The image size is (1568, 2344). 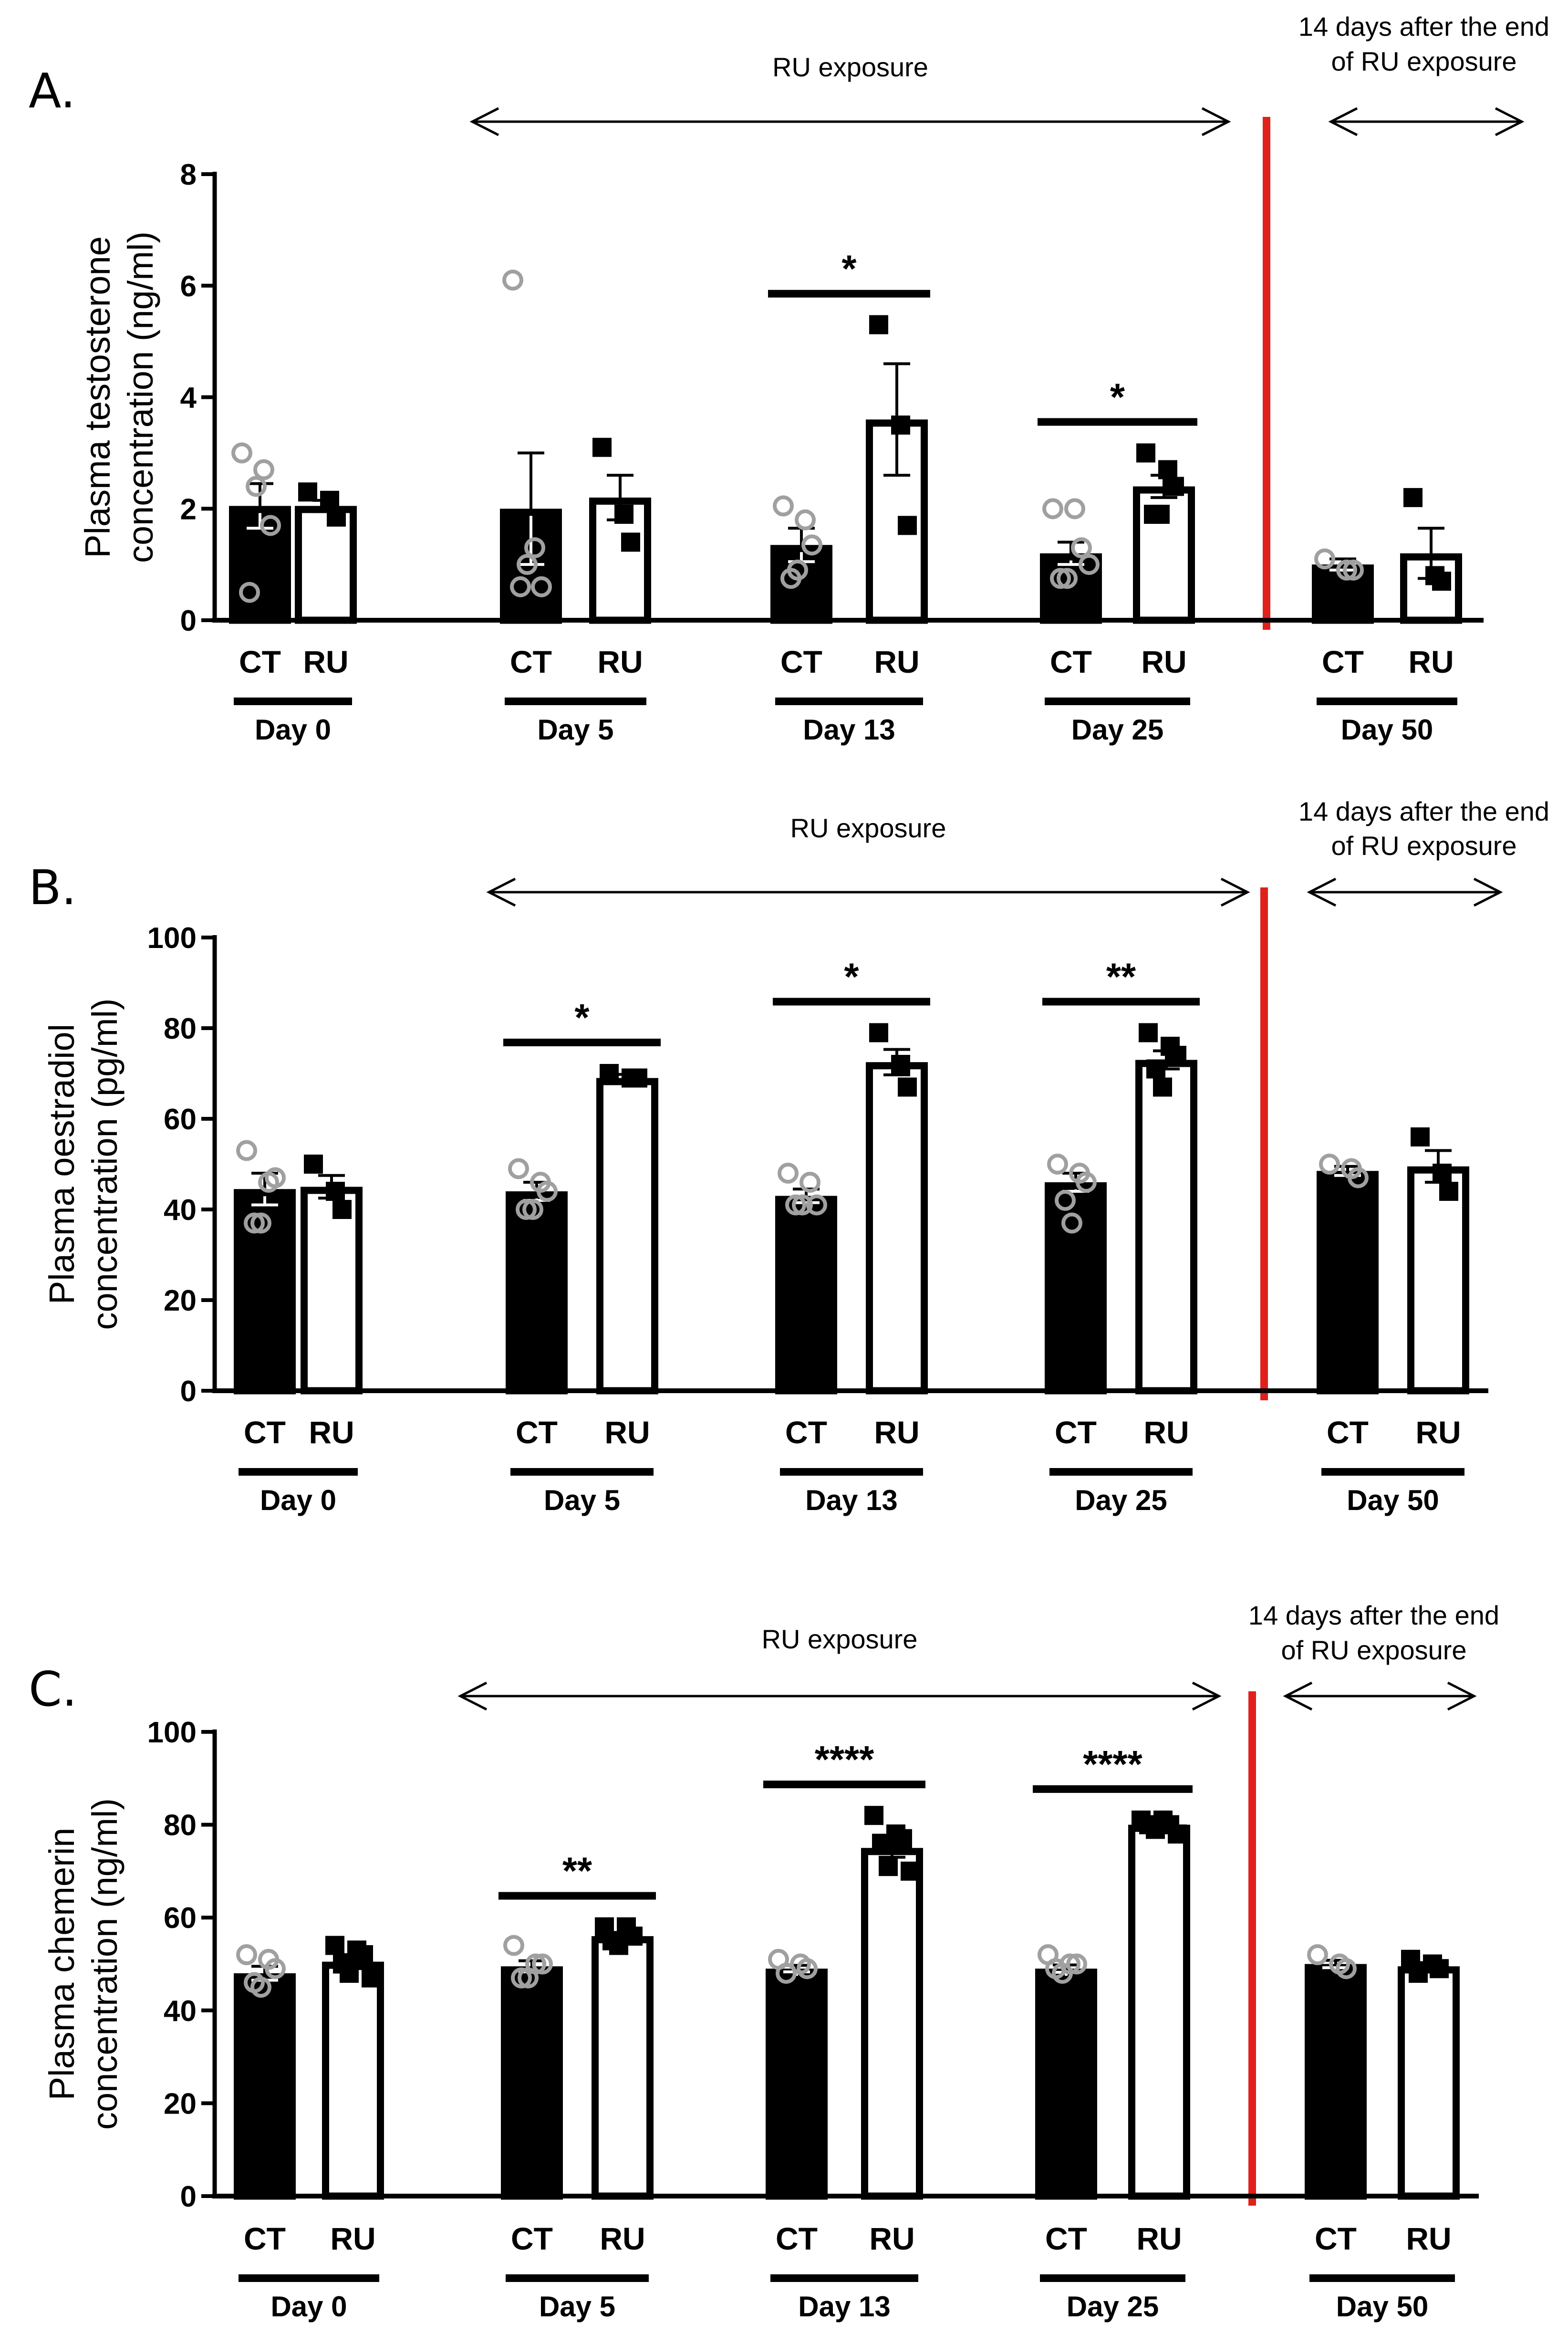 I want to click on panel-label: A., so click(x=52, y=91).